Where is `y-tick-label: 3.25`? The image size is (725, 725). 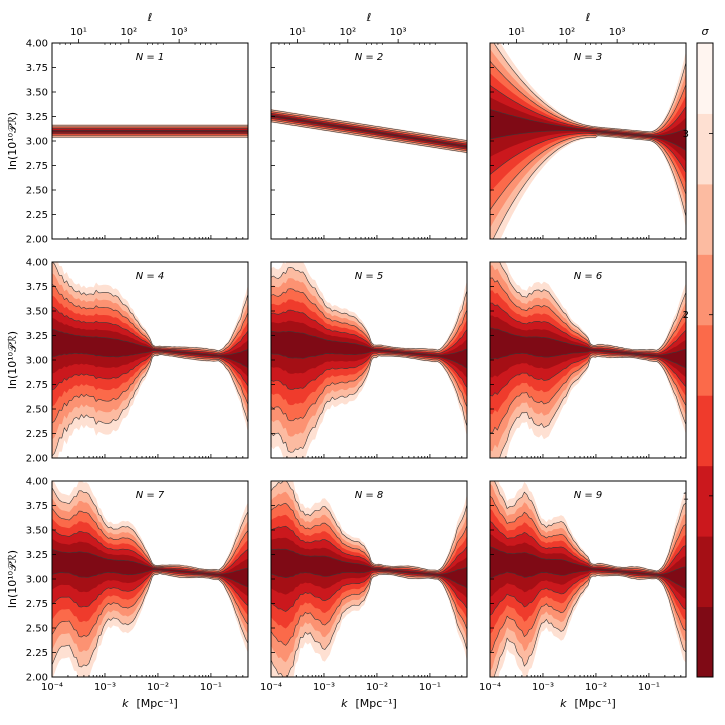
y-tick-label: 3.25 is located at coordinates (37, 336).